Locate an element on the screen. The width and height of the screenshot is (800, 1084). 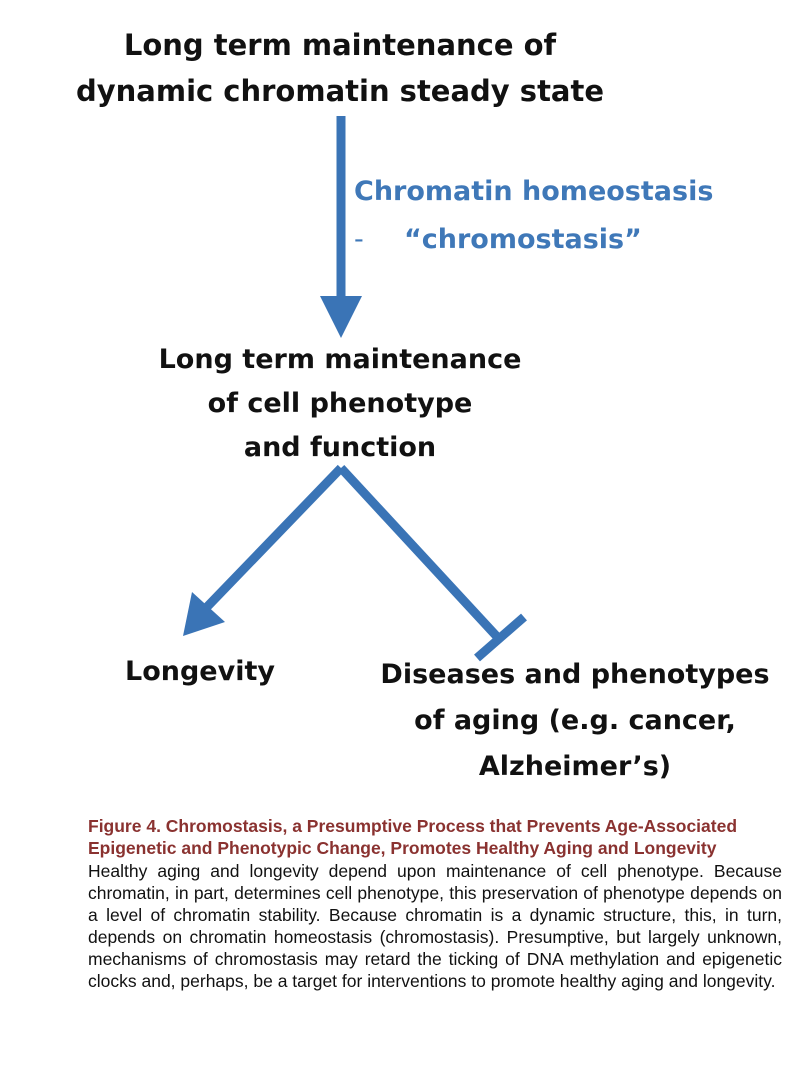
inhibition-diseases-bar is located at coordinates (500, 637).